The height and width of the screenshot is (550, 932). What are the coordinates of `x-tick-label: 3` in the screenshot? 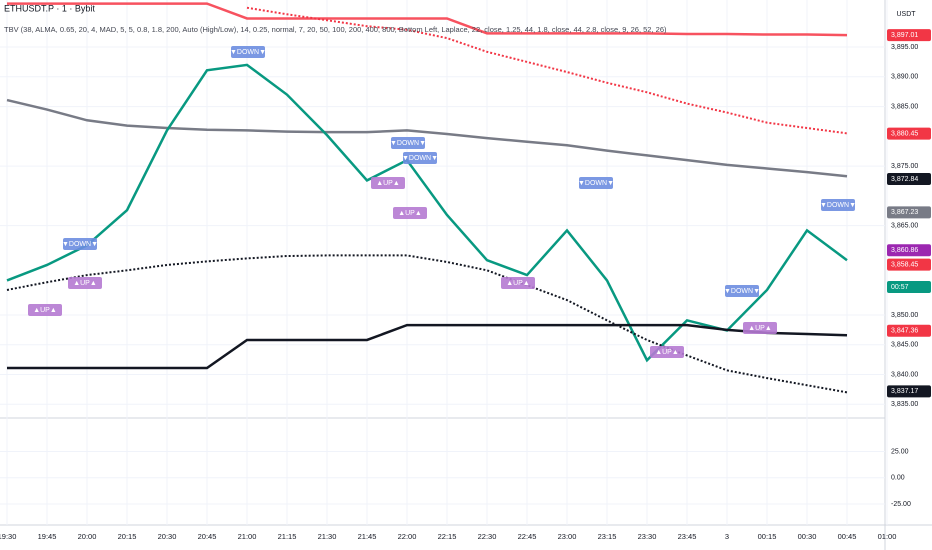 It's located at (727, 536).